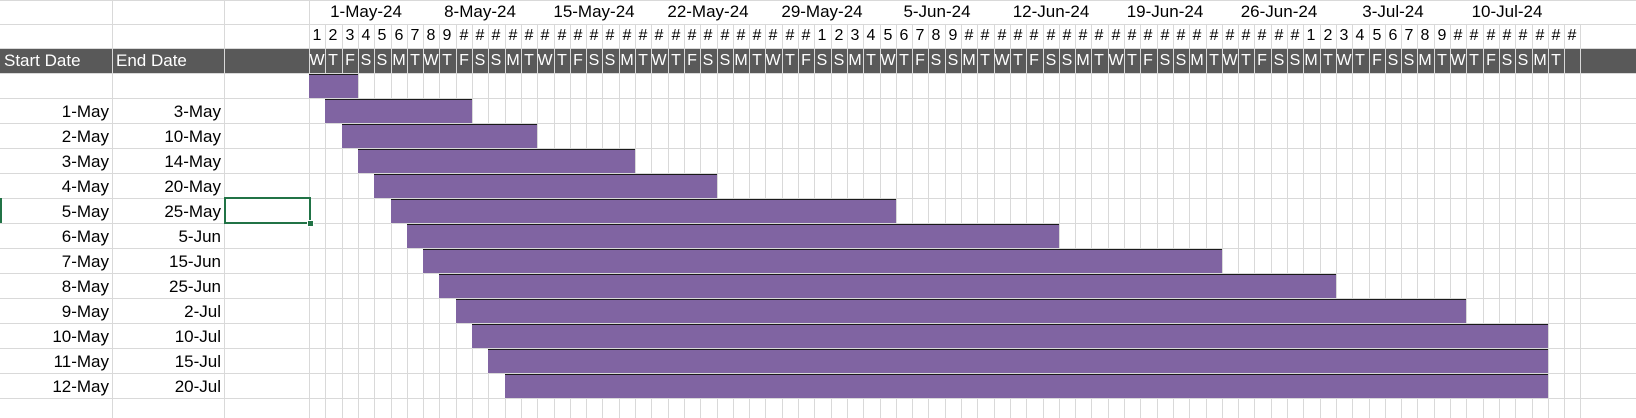 This screenshot has height=418, width=1636. What do you see at coordinates (85, 311) in the screenshot?
I see `start-date-cell: 9-May` at bounding box center [85, 311].